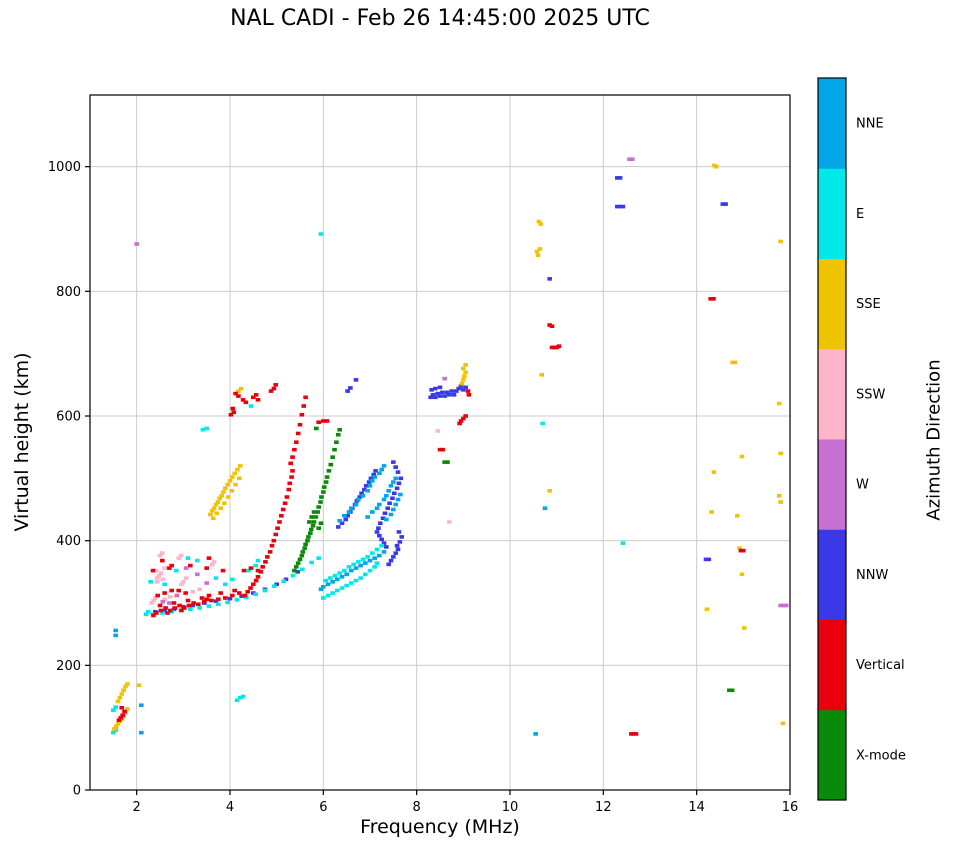 Image resolution: width=958 pixels, height=857 pixels. I want to click on y-tick-label: 0, so click(77, 791).